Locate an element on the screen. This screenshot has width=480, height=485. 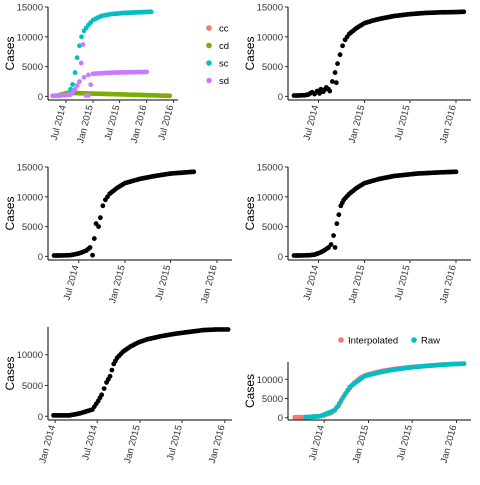
legend: Interpolated Raw is located at coordinates (389, 341).